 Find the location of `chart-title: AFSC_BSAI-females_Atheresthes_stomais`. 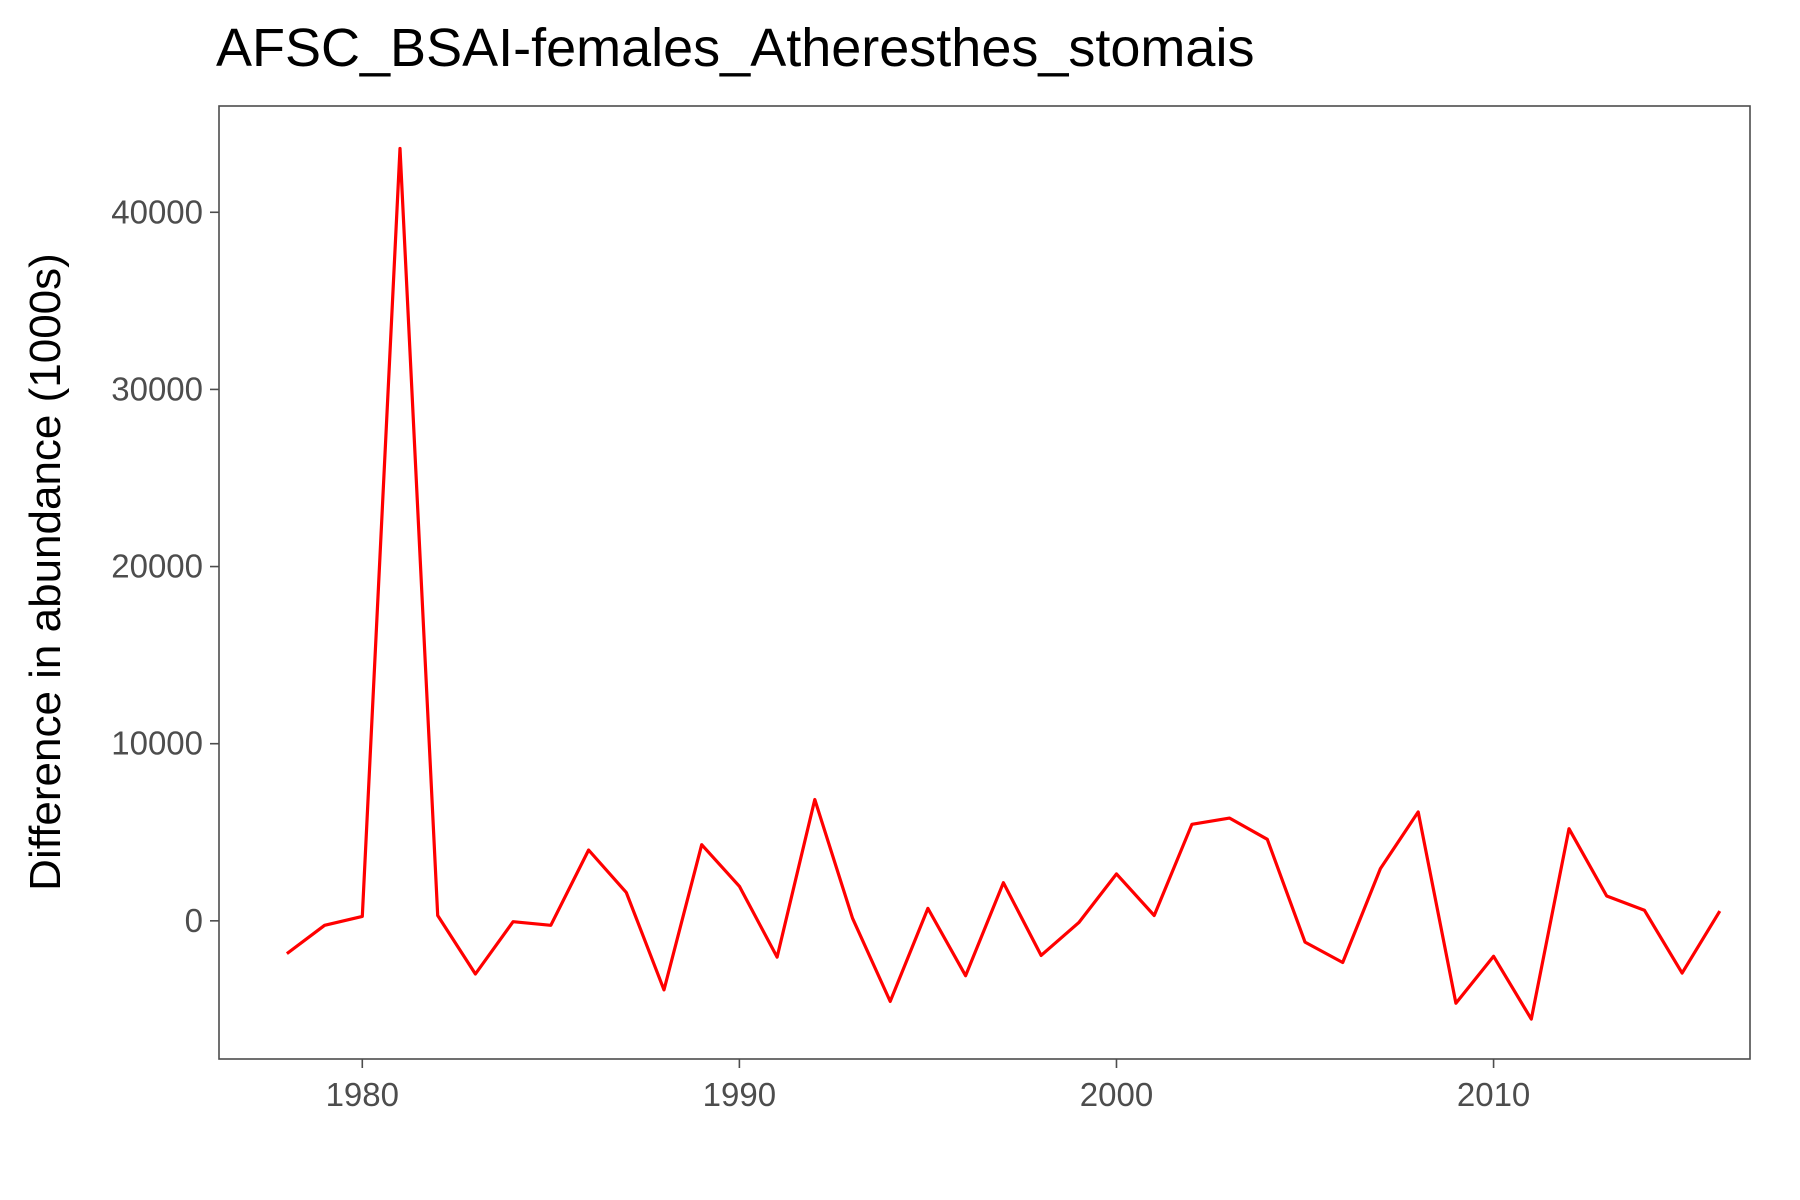

chart-title: AFSC_BSAI-females_Atheresthes_stomais is located at coordinates (735, 48).